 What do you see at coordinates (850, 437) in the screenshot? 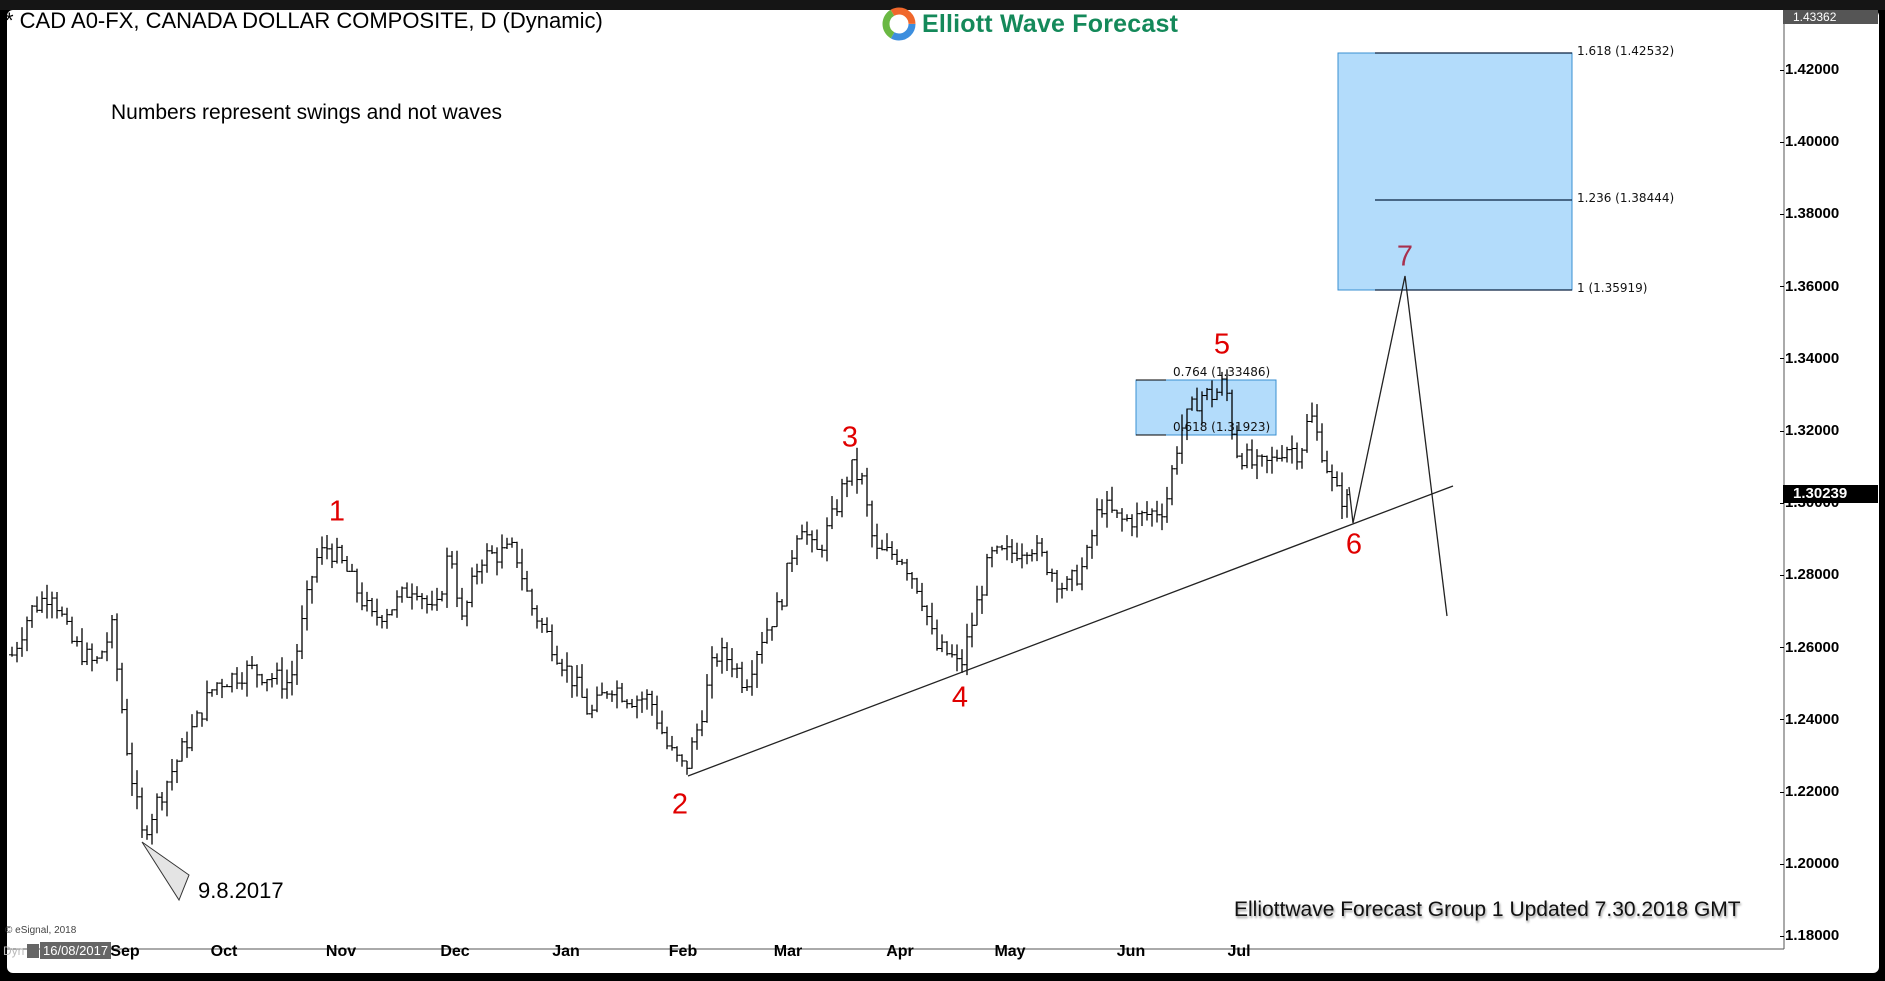
I see `swing-label-3: 3` at bounding box center [850, 437].